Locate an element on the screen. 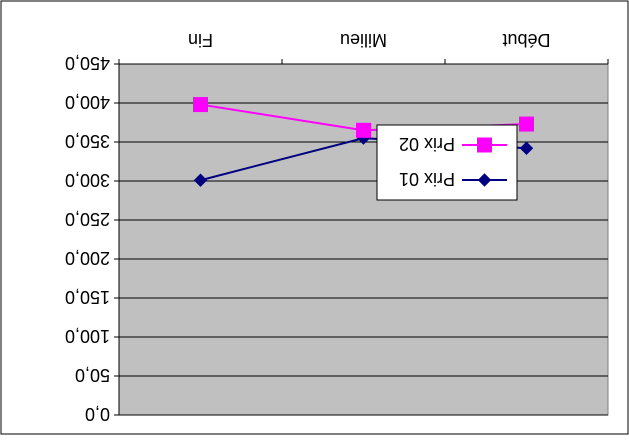 The height and width of the screenshot is (440, 629). x-tick-label: Début is located at coordinates (526, 40).